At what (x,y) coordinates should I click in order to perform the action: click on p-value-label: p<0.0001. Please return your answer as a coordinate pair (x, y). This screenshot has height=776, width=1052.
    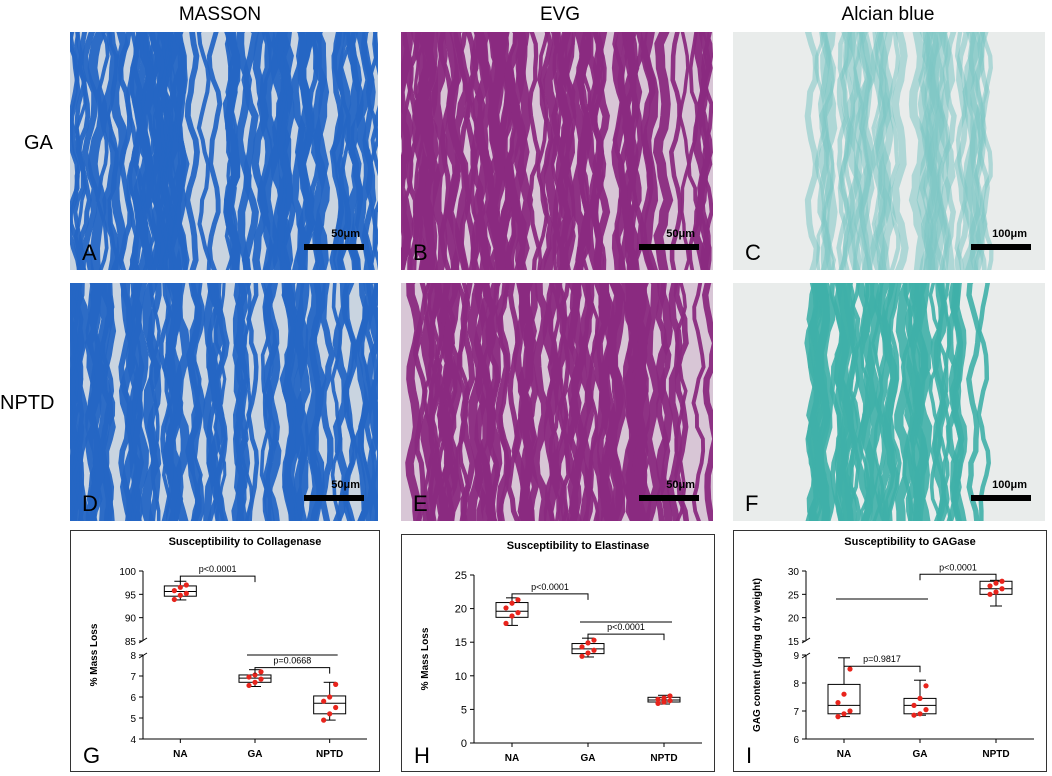
    Looking at the image, I should click on (550, 587).